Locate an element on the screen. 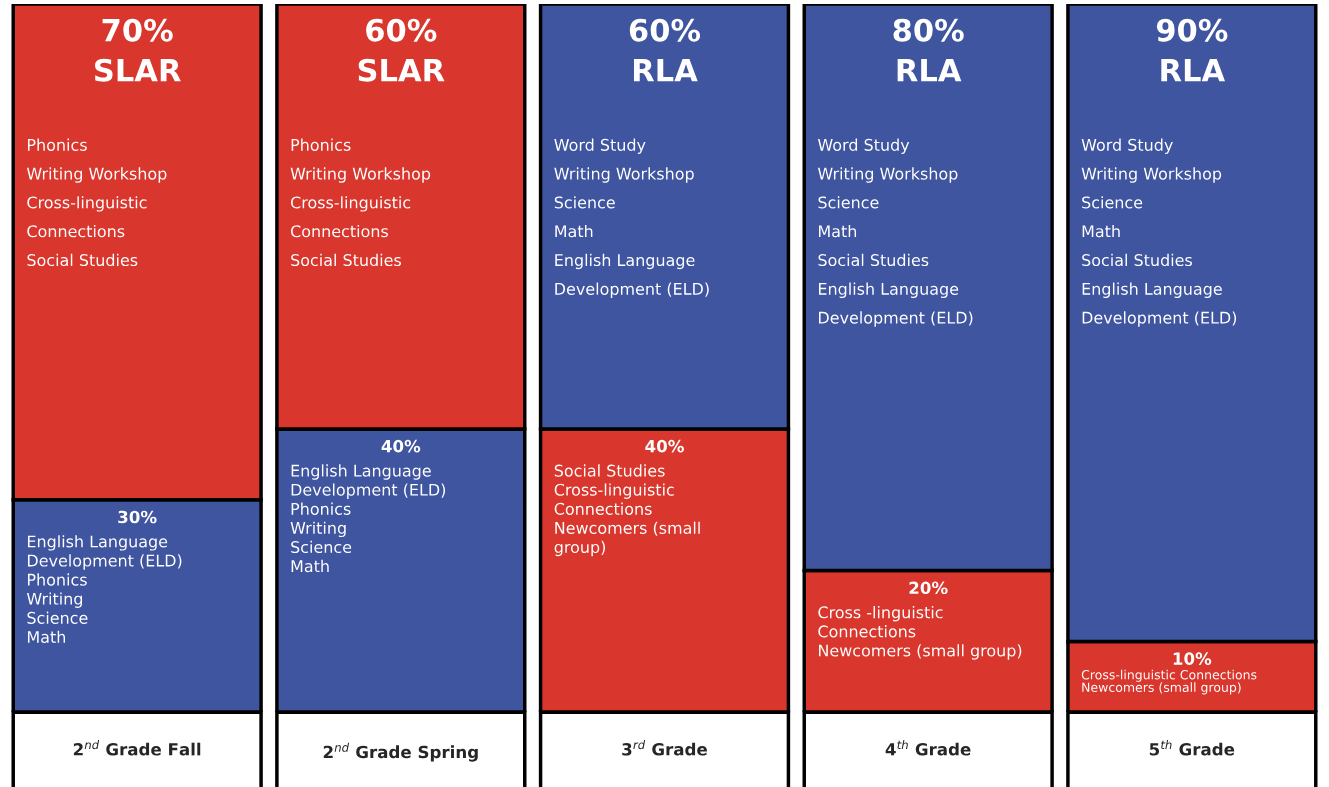 The image size is (1329, 787). x-tick-label: 4$^{th}$ Grade is located at coordinates (928, 748).